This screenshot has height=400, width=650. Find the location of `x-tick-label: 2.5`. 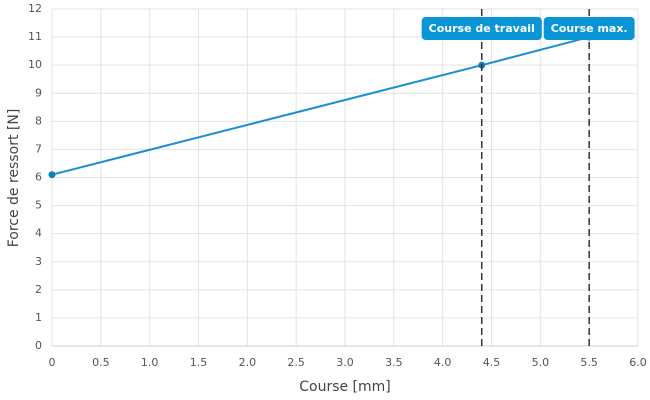

x-tick-label: 2.5 is located at coordinates (296, 362).